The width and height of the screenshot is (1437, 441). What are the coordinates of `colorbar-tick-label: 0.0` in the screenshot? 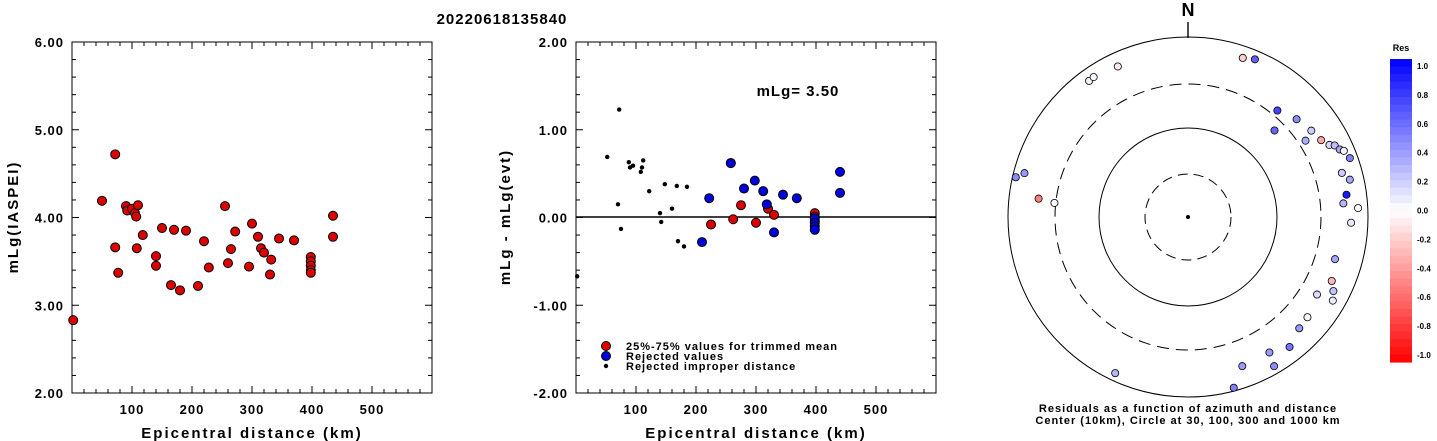 It's located at (1423, 211).